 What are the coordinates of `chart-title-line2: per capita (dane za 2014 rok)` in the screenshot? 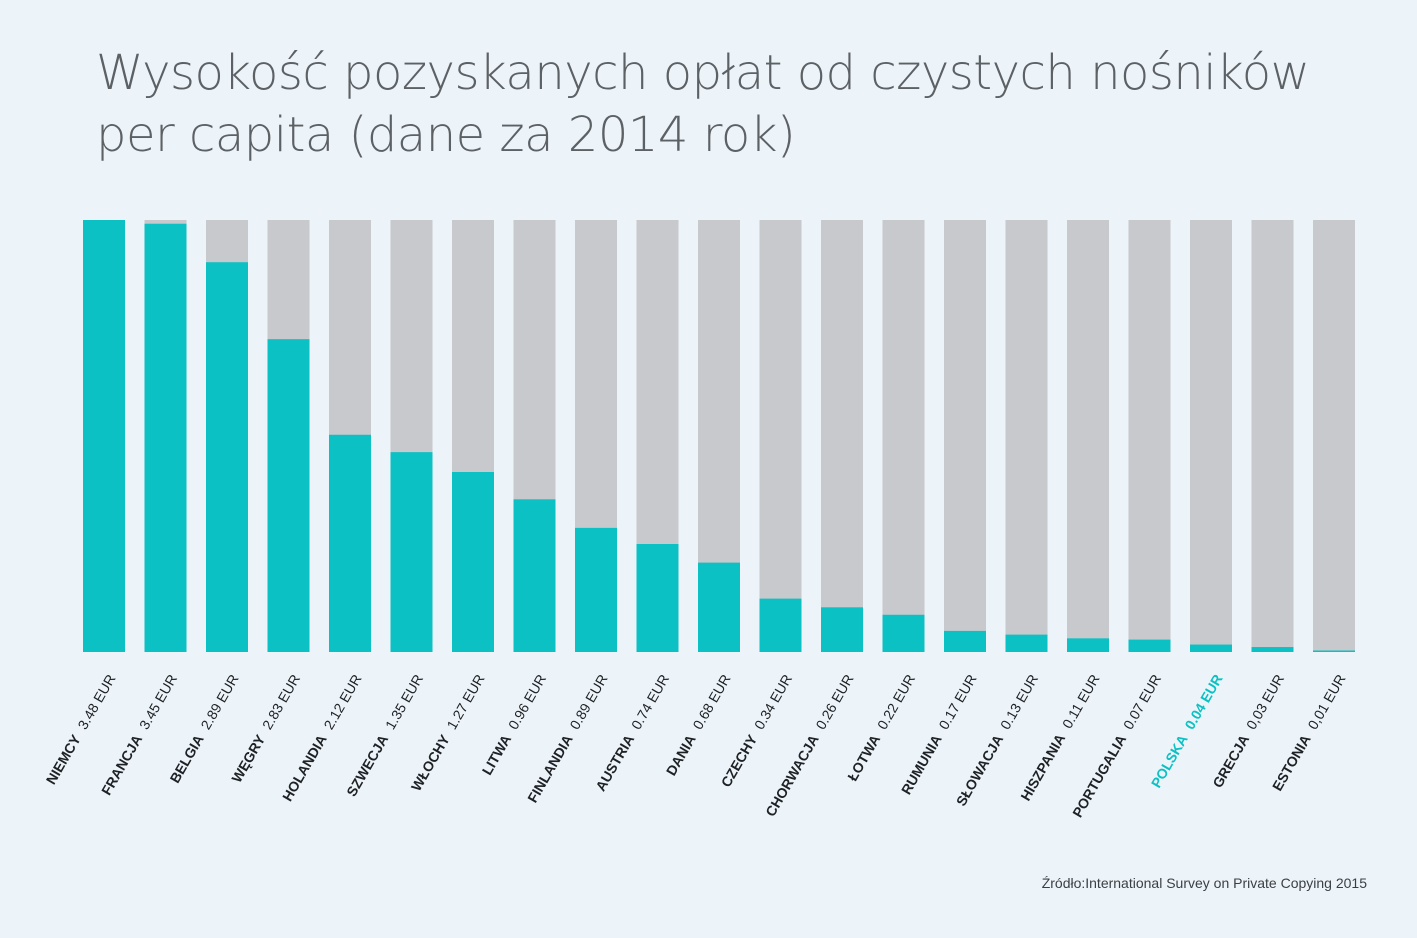 It's located at (446, 135).